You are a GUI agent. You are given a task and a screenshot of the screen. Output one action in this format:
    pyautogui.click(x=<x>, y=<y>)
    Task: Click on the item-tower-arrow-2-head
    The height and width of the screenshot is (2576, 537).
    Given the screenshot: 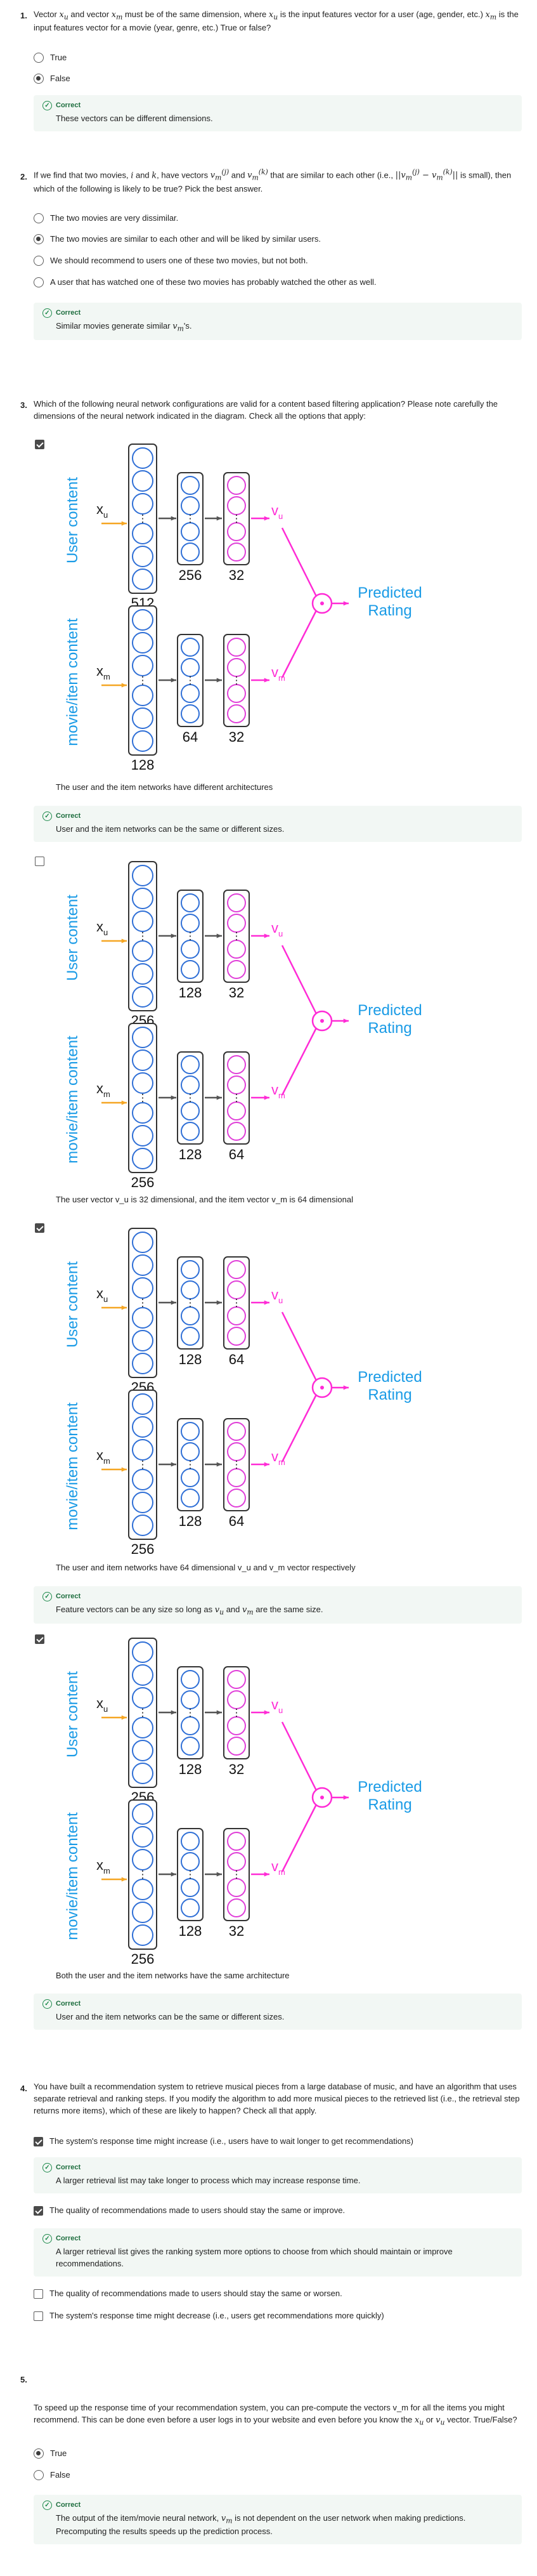 What is the action you would take?
    pyautogui.click(x=219, y=1097)
    